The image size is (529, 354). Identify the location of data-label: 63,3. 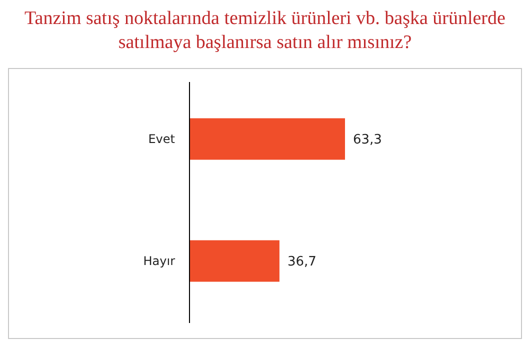
(367, 140).